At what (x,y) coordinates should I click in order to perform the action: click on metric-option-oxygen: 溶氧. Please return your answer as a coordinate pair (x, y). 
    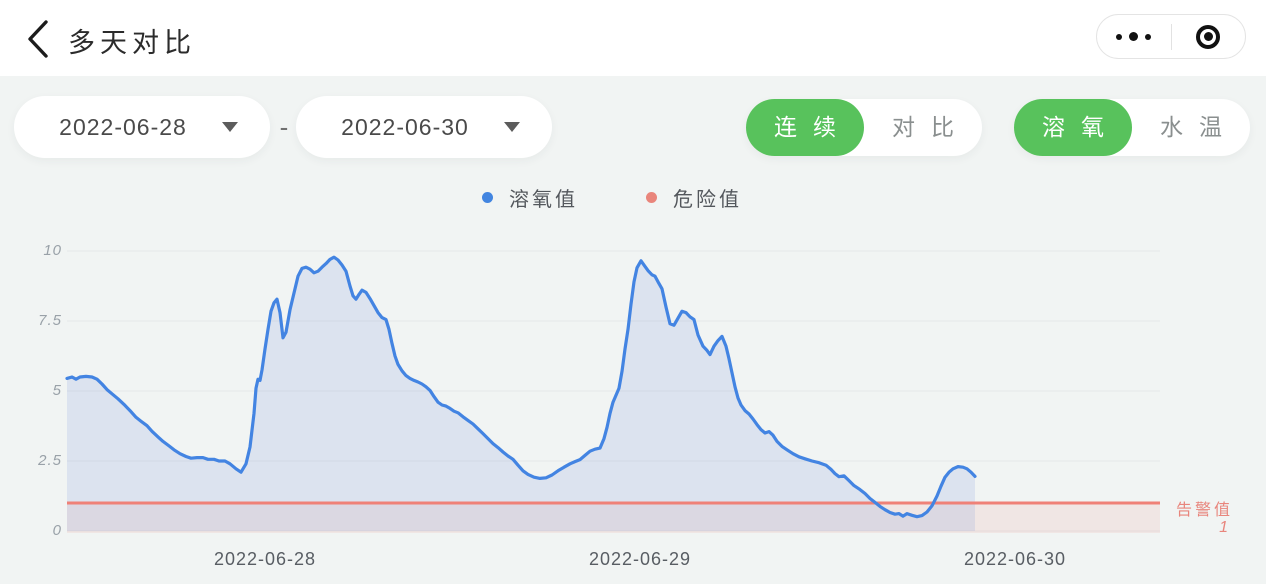
    Looking at the image, I should click on (1073, 127).